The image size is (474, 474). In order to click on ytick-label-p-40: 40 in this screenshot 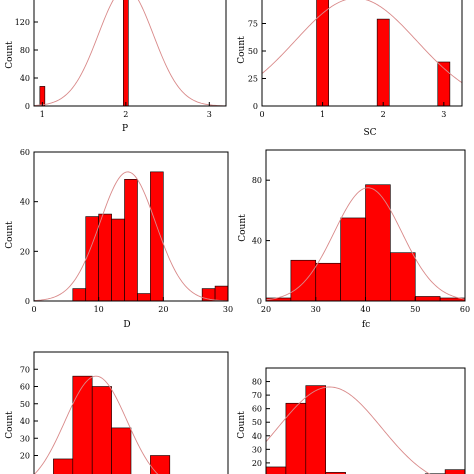, I will do `click(25, 78)`.